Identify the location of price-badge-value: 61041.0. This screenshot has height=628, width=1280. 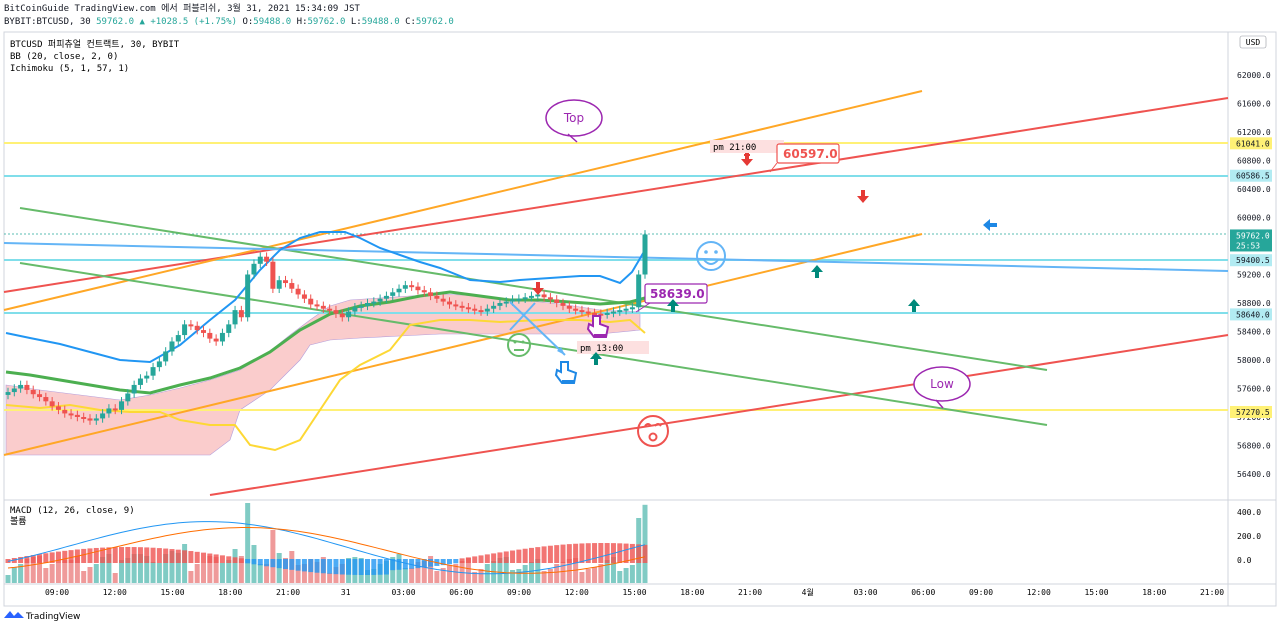
(1253, 143).